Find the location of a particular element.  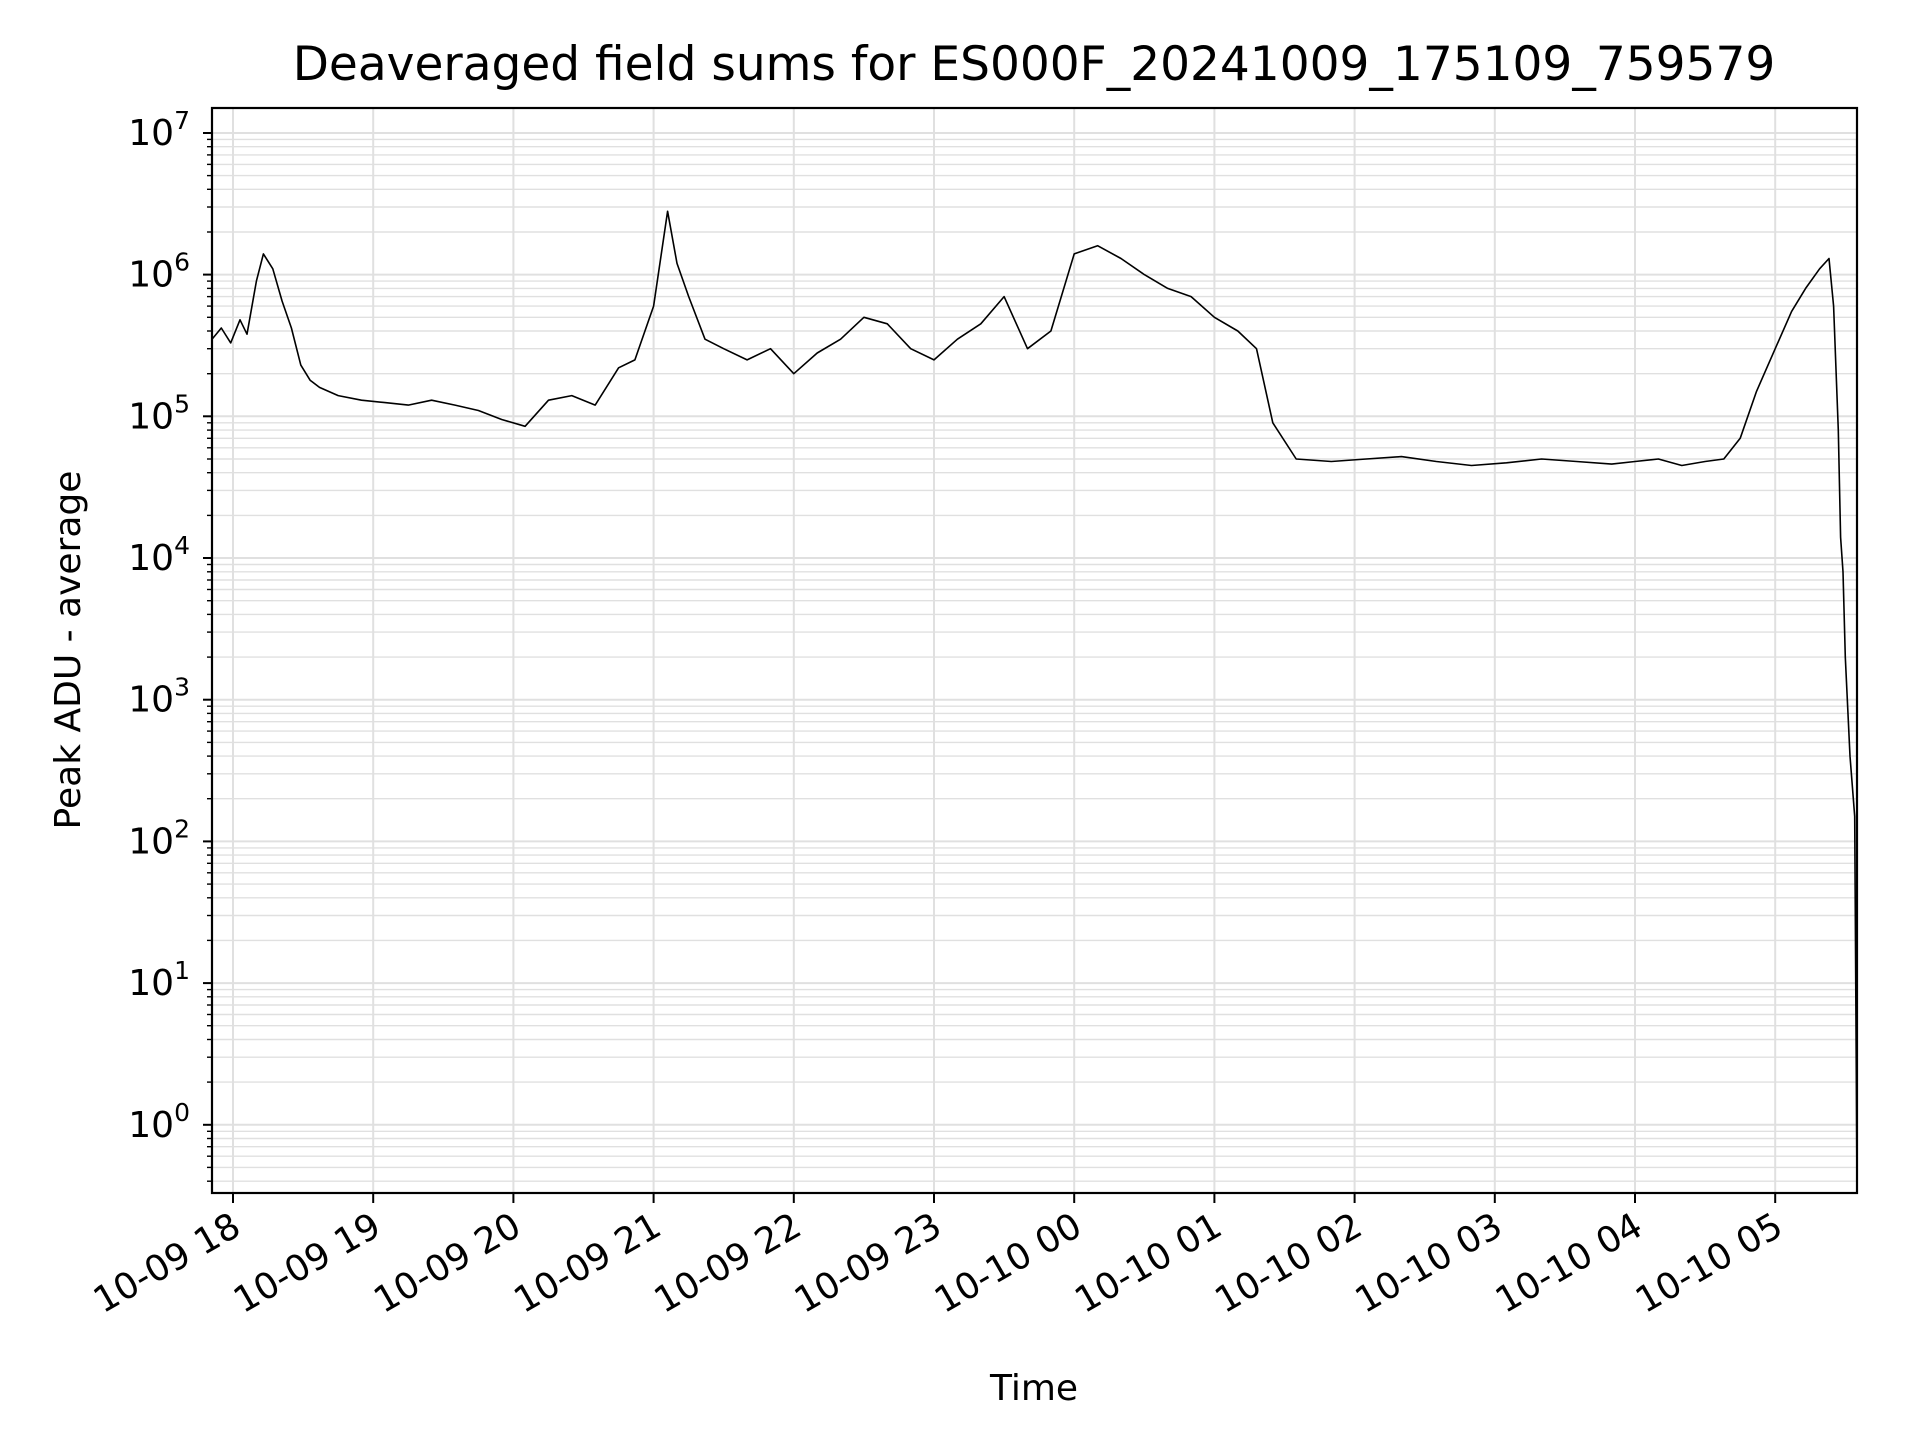

y-axis-label: Peak ADU - average is located at coordinates (68, 650).